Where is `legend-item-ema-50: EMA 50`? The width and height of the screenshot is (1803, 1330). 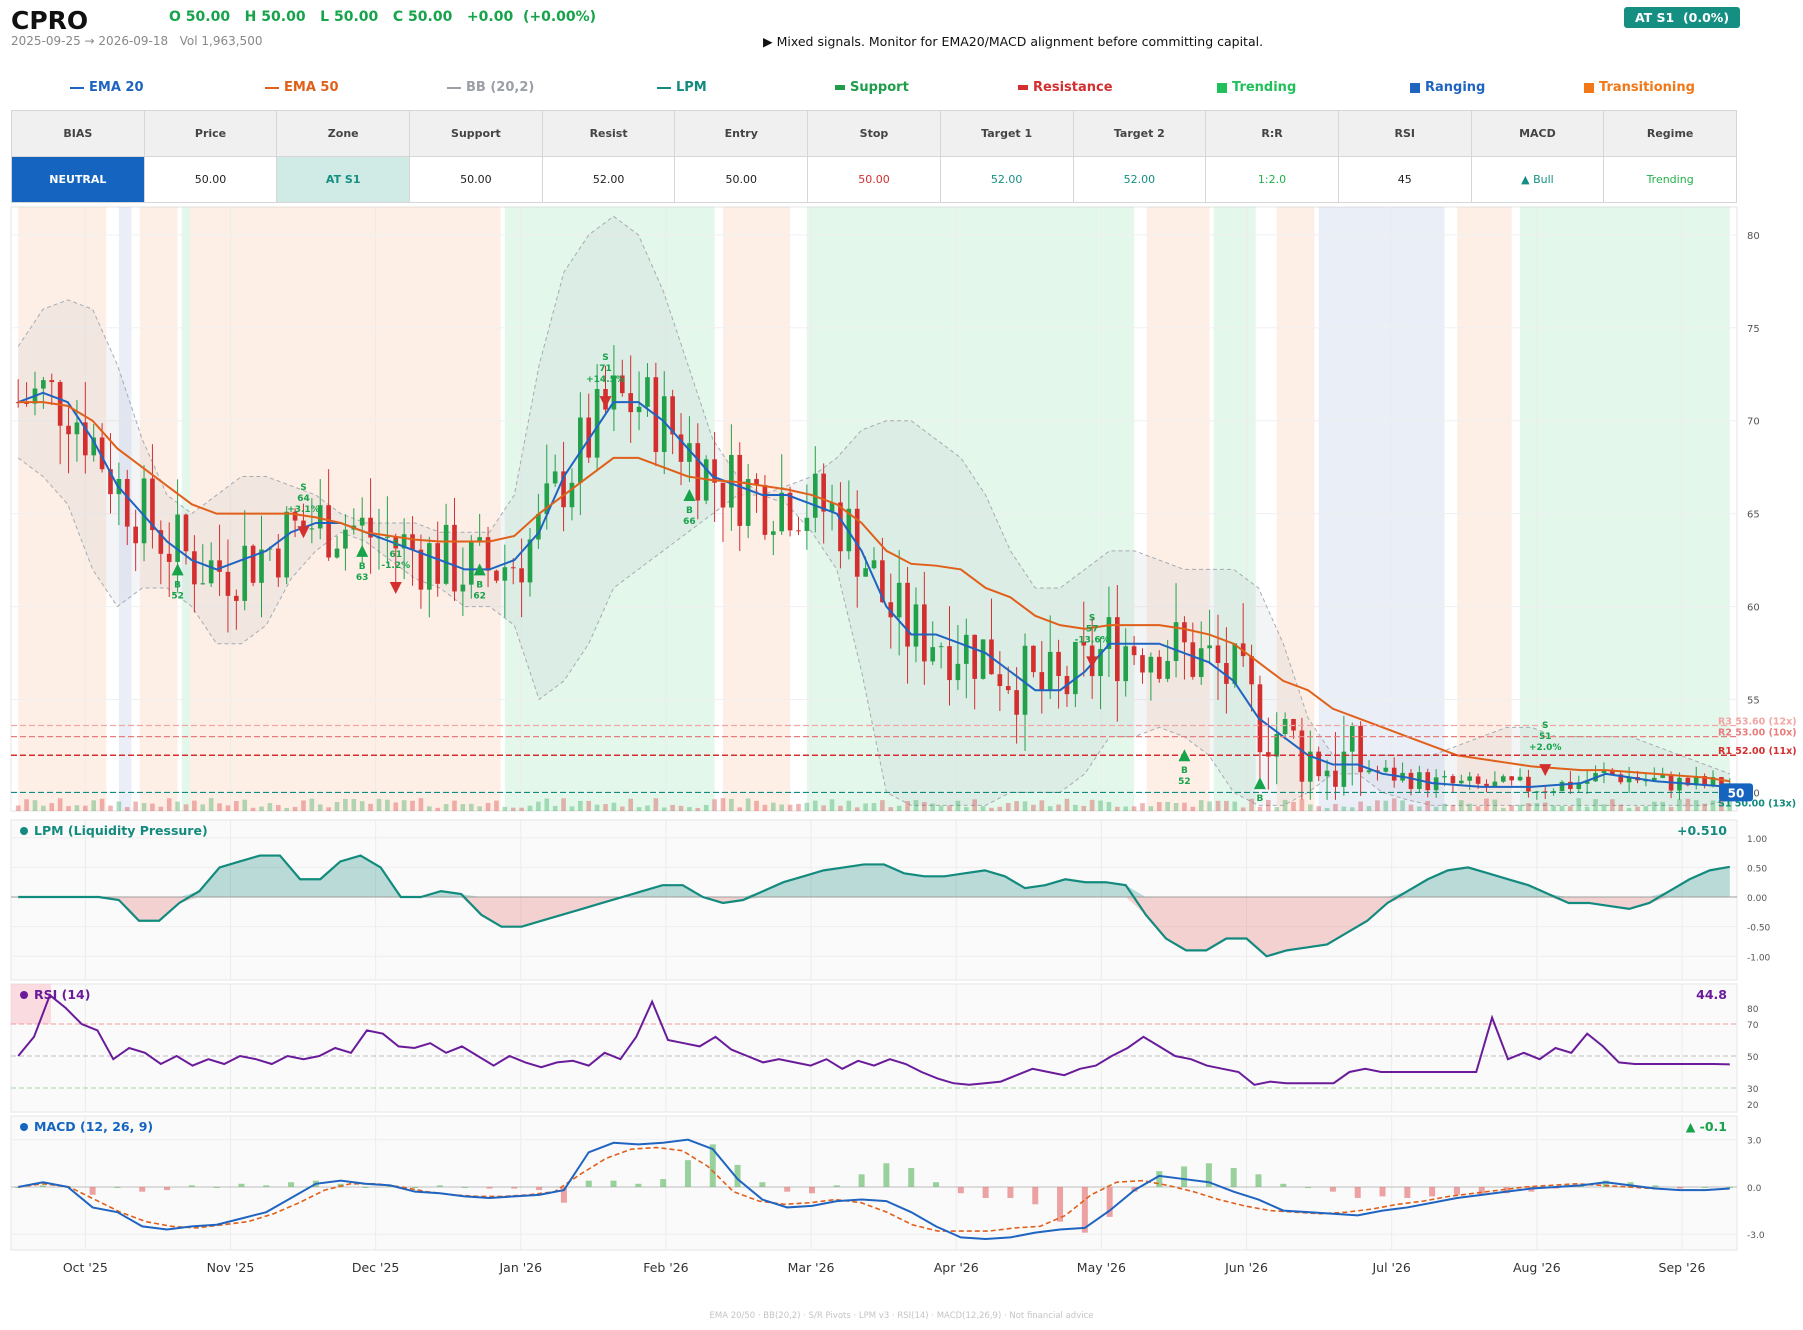 legend-item-ema-50: EMA 50 is located at coordinates (302, 87).